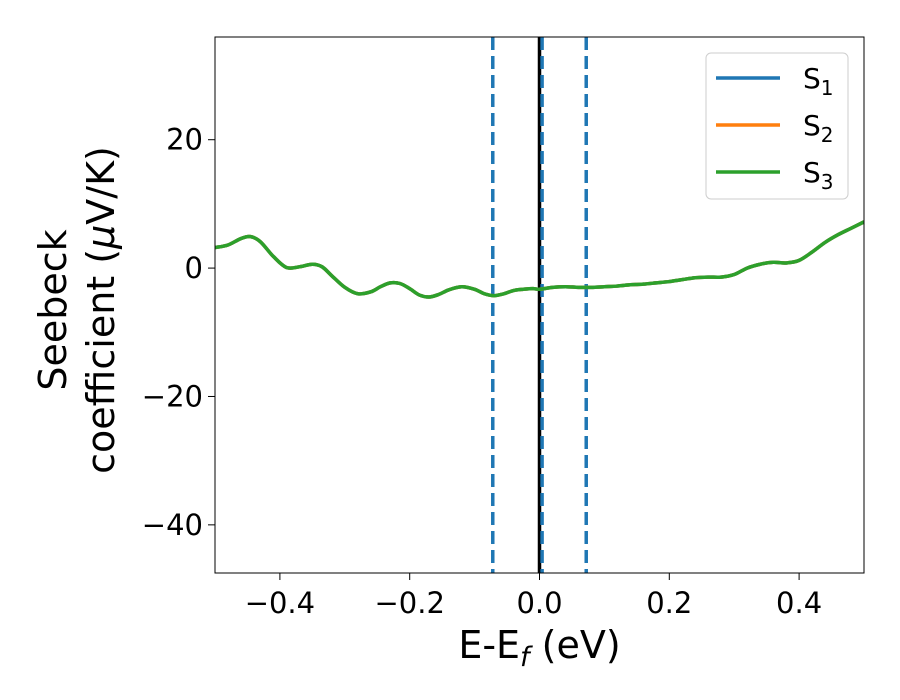 The height and width of the screenshot is (700, 900). What do you see at coordinates (799, 603) in the screenshot?
I see `x-tick-label: 0.4` at bounding box center [799, 603].